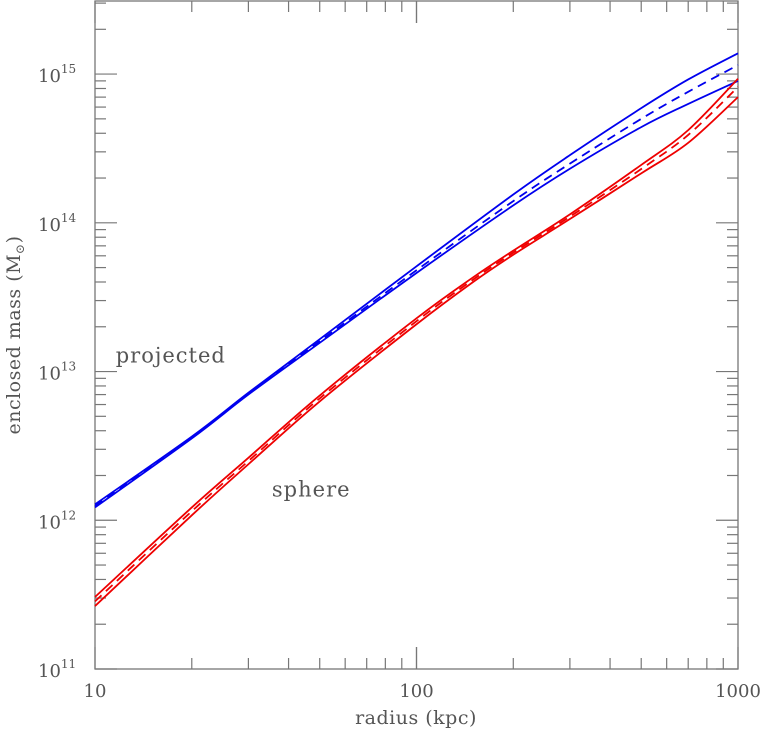 The width and height of the screenshot is (766, 732). I want to click on sun-symbol: ⊙, so click(20, 248).